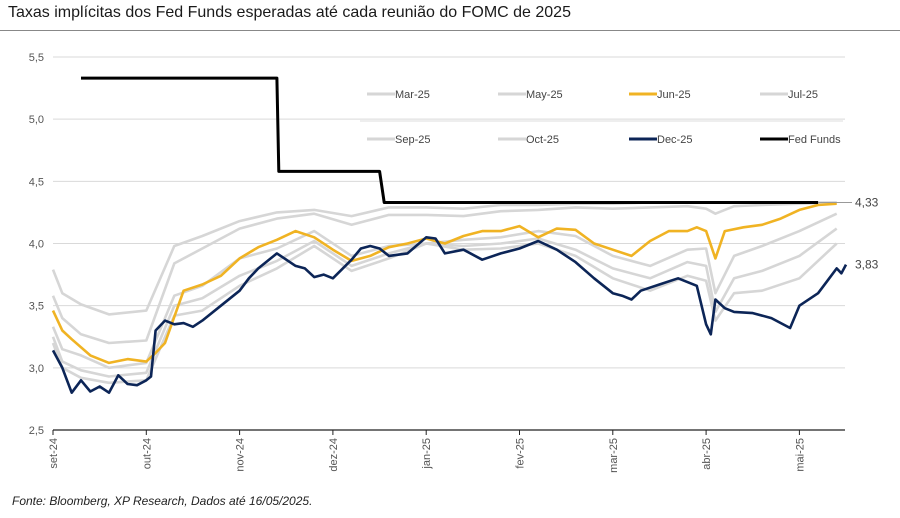 This screenshot has width=900, height=518. I want to click on y-tick-label: 4,5, so click(36, 182).